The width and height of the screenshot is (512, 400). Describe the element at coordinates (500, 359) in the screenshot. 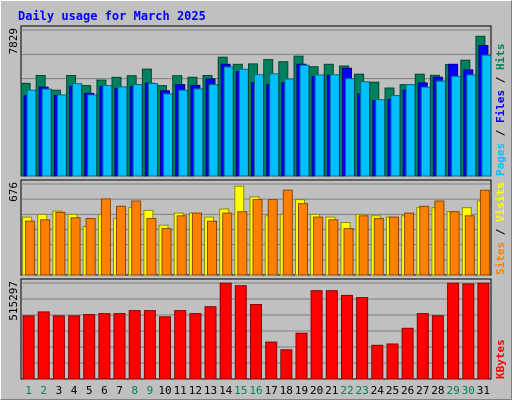

I see `ylabel-kbytes: KBytes` at that location.